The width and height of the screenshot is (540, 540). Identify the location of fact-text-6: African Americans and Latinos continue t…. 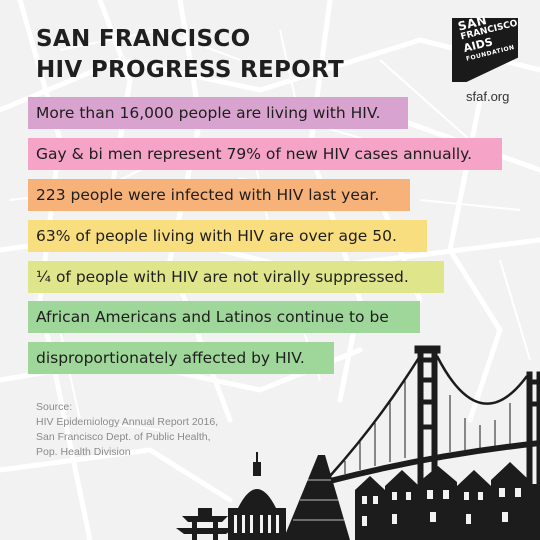
(212, 317).